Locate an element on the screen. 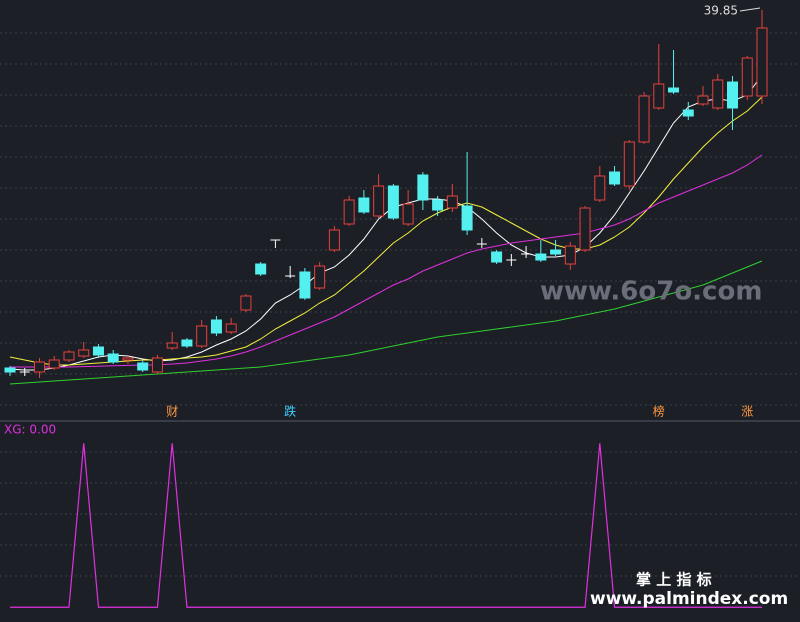 The width and height of the screenshot is (800, 622). annotation: 39.85 is located at coordinates (721, 11).